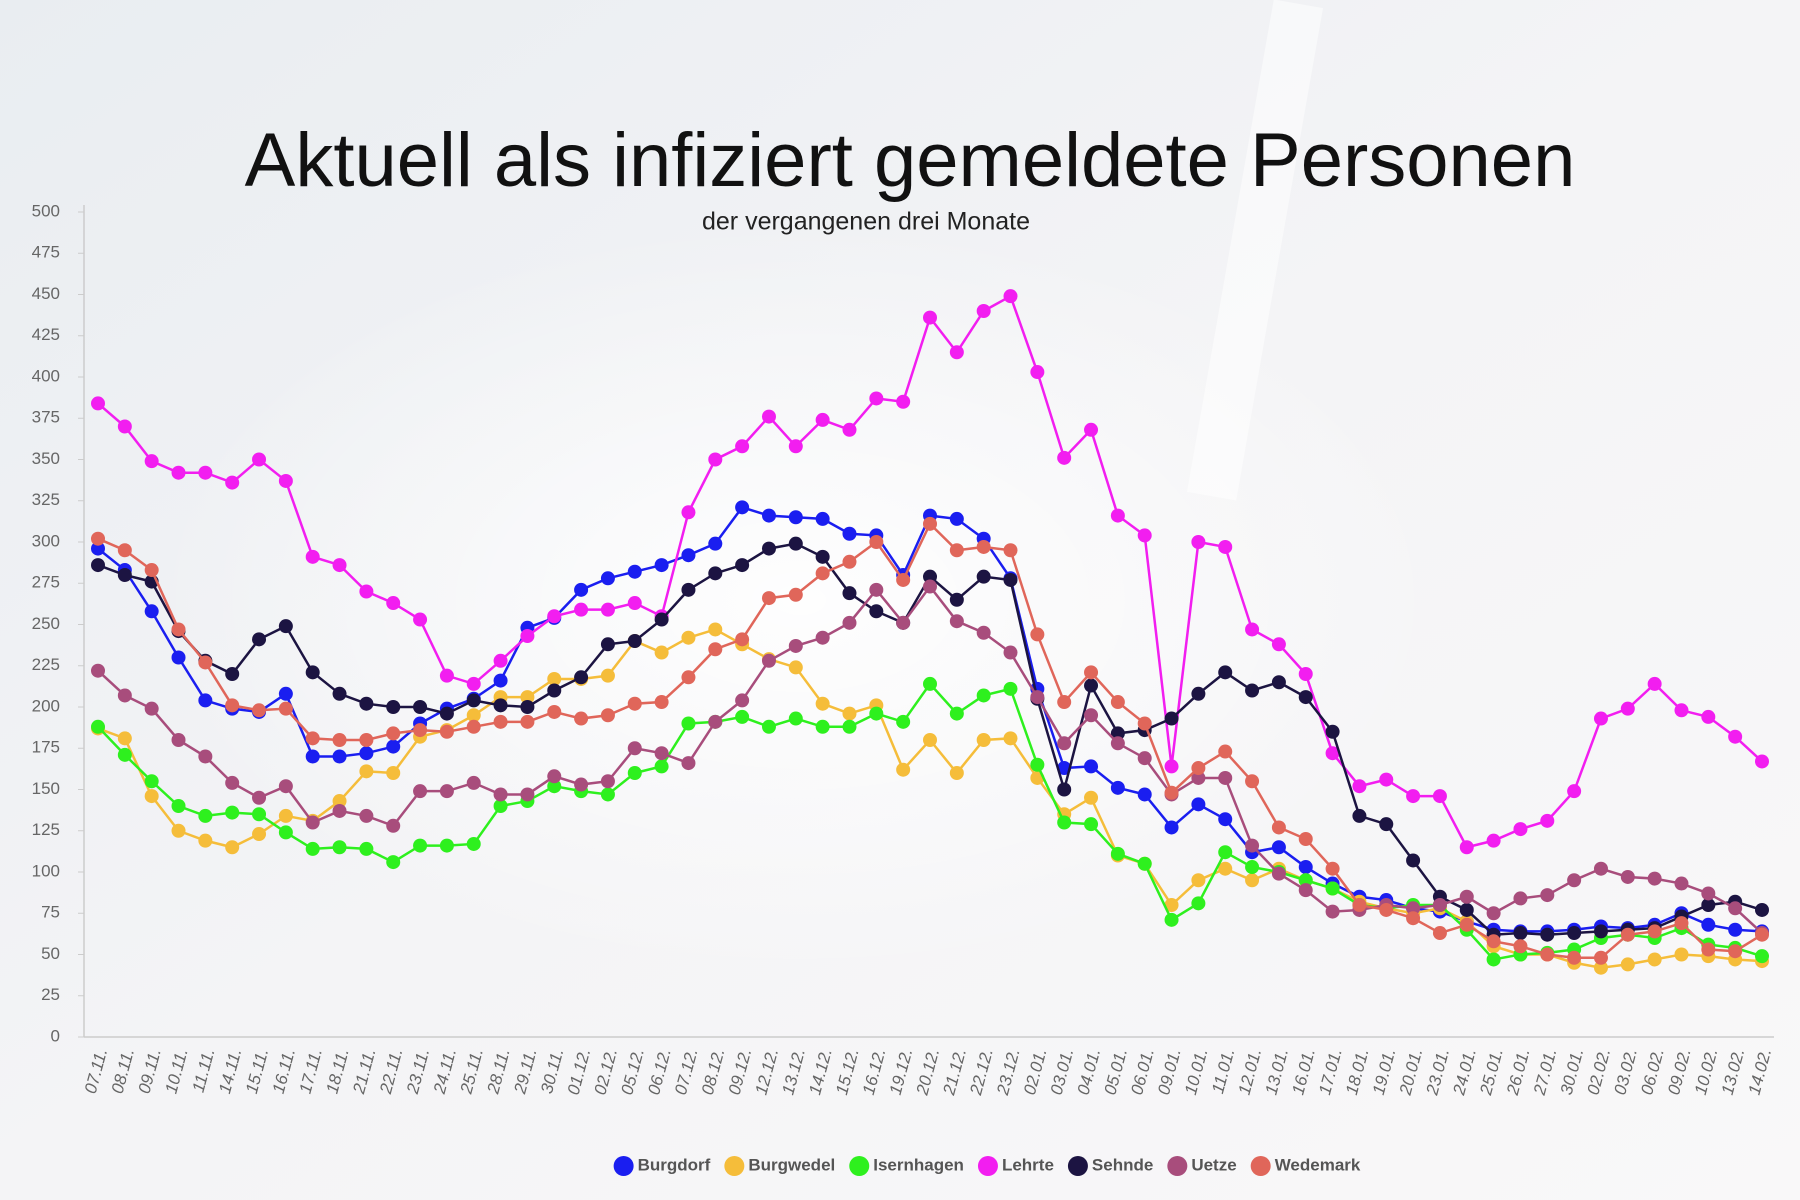  I want to click on legend-label: Uetze, so click(1213, 1164).